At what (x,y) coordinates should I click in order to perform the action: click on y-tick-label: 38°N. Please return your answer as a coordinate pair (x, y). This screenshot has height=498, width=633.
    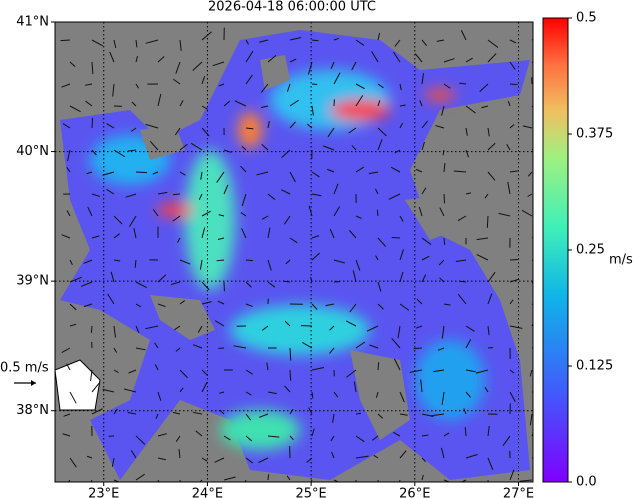
    Looking at the image, I should click on (32, 410).